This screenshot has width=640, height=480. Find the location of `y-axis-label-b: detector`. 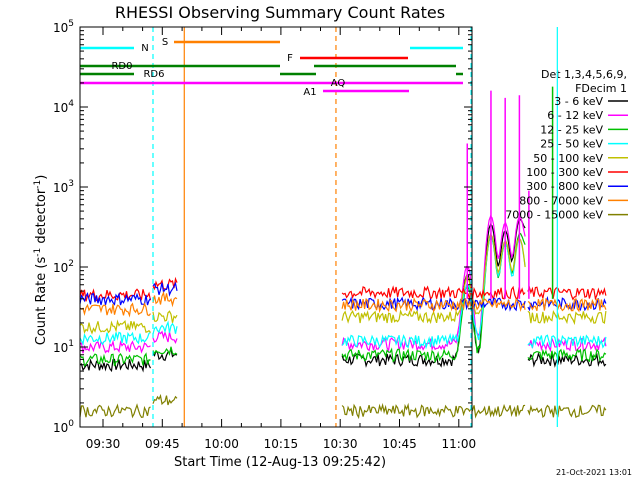

y-axis-label-b: detector is located at coordinates (41, 218).